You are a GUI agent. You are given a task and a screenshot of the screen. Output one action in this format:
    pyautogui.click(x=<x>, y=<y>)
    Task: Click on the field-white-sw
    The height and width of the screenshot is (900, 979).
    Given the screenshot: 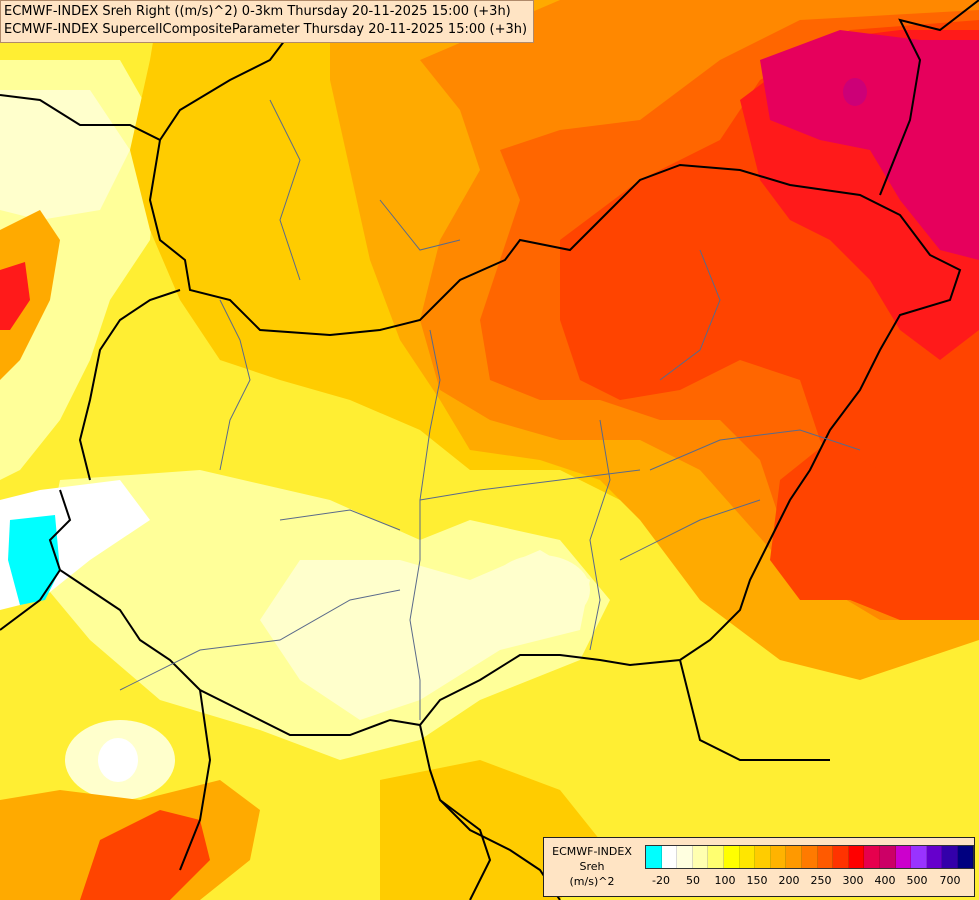 What is the action you would take?
    pyautogui.click(x=118, y=760)
    